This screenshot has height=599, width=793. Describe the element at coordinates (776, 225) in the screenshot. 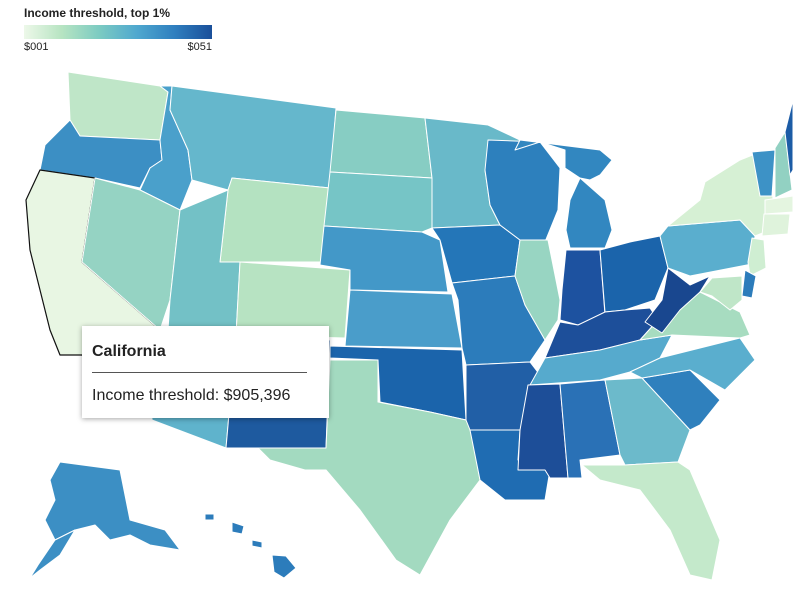

I see `state-CT: Connecticut` at that location.